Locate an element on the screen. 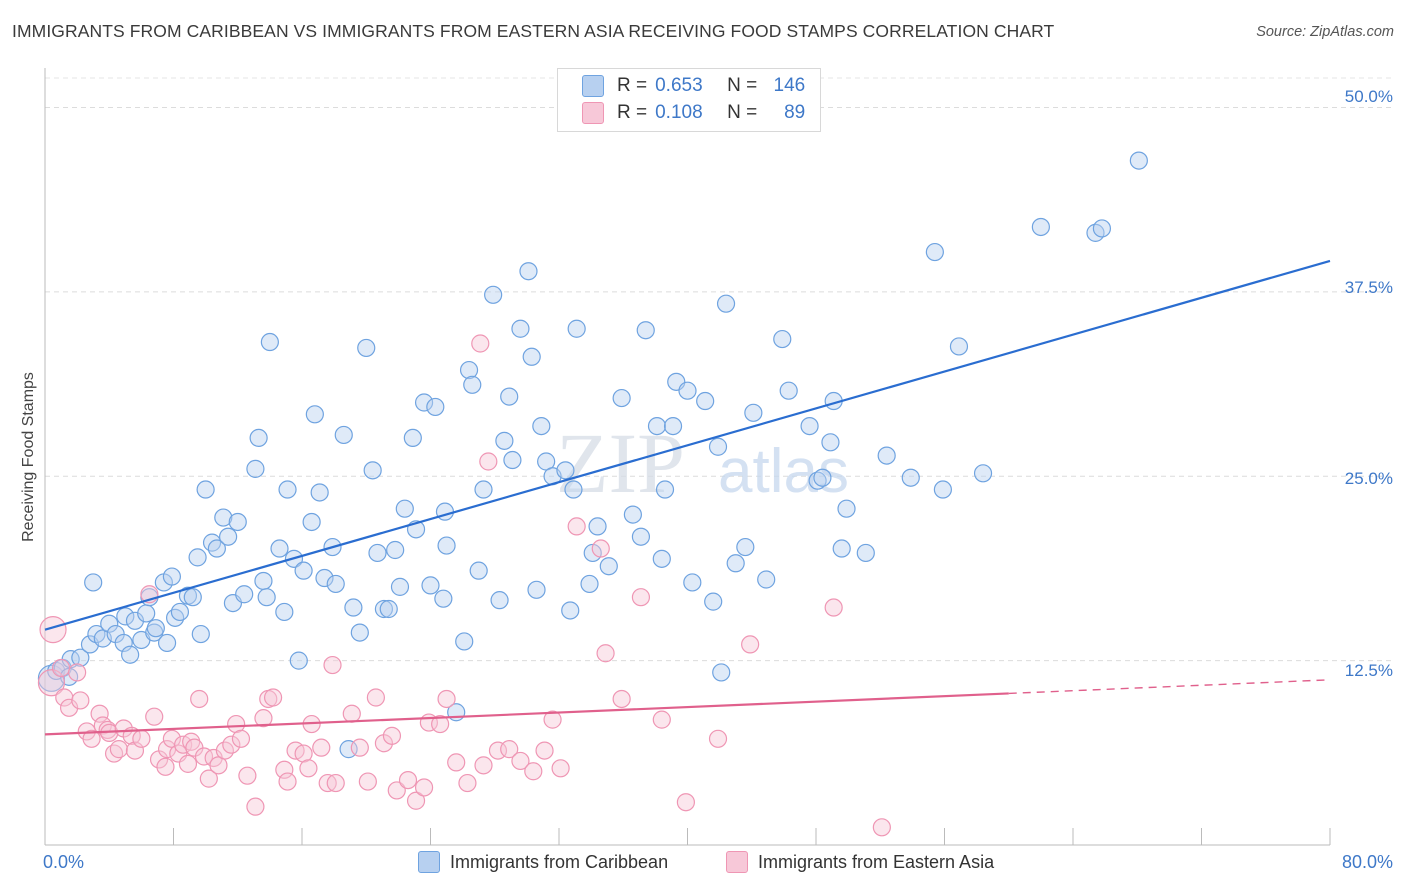 Image resolution: width=1406 pixels, height=892 pixels. x-tick-label-max: 80.0% is located at coordinates (1367, 862).